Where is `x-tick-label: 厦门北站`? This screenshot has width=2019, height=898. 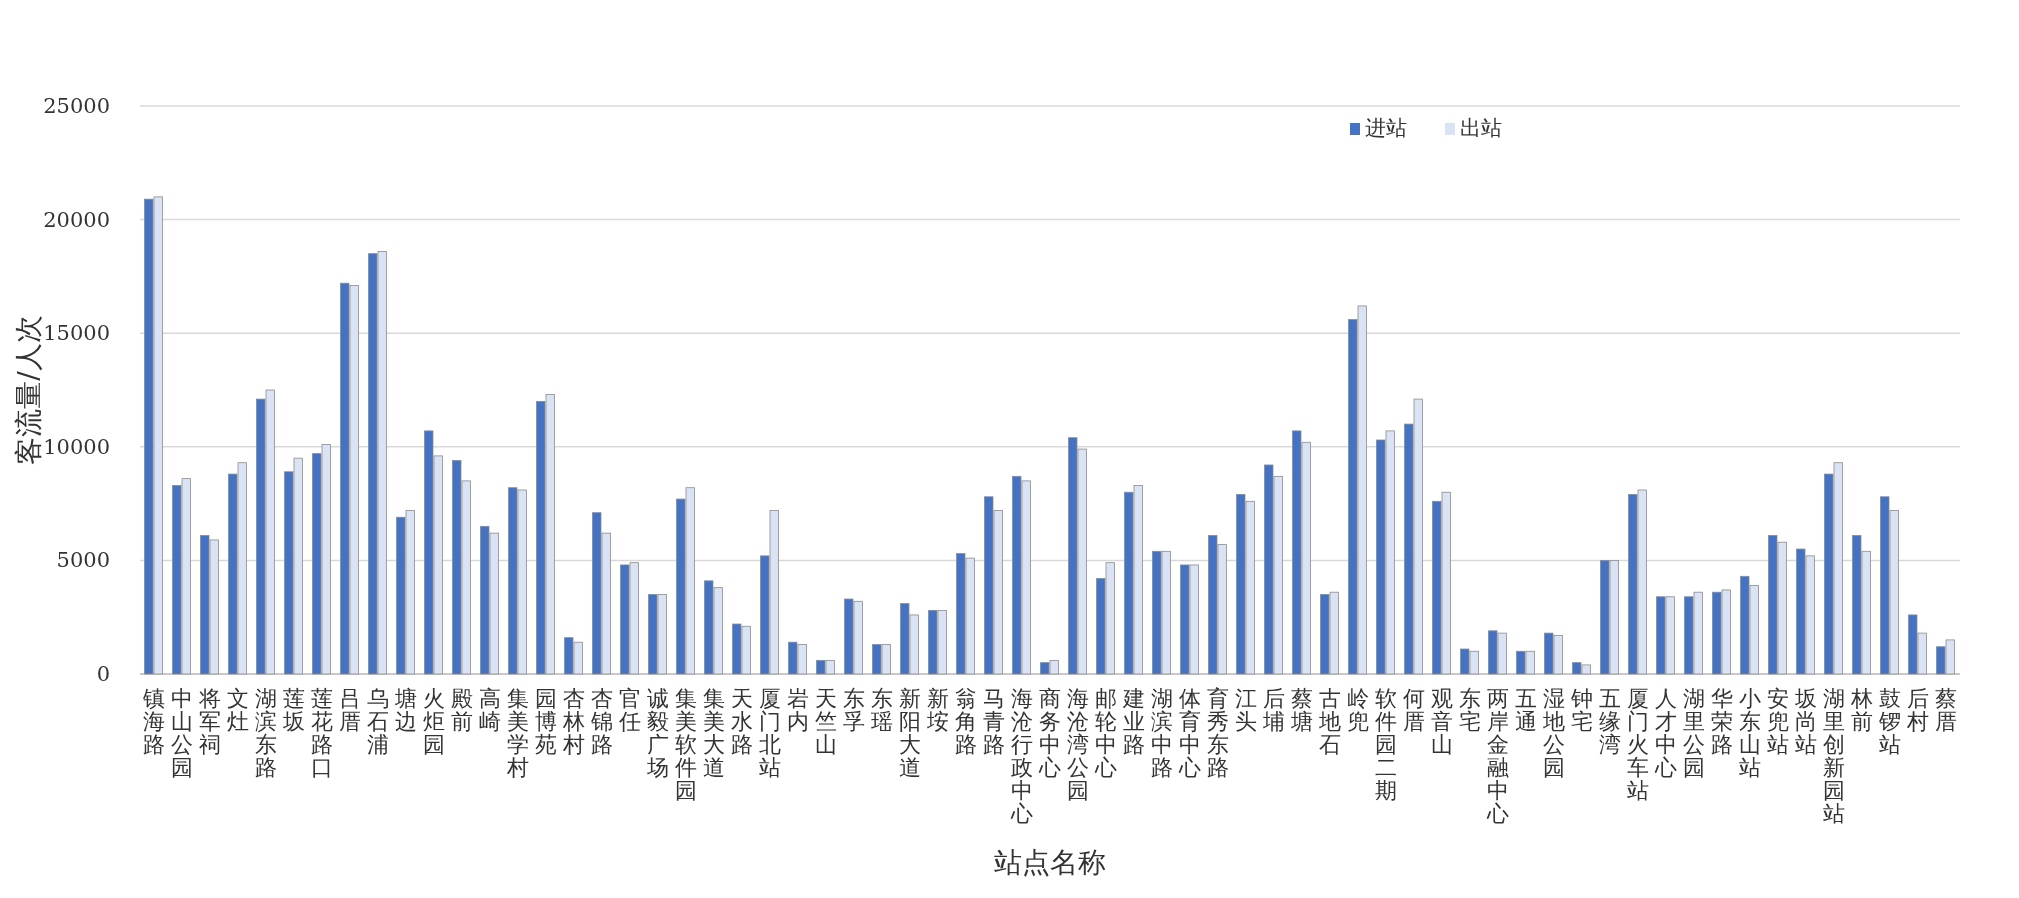
x-tick-label: 厦门北站 is located at coordinates (770, 733).